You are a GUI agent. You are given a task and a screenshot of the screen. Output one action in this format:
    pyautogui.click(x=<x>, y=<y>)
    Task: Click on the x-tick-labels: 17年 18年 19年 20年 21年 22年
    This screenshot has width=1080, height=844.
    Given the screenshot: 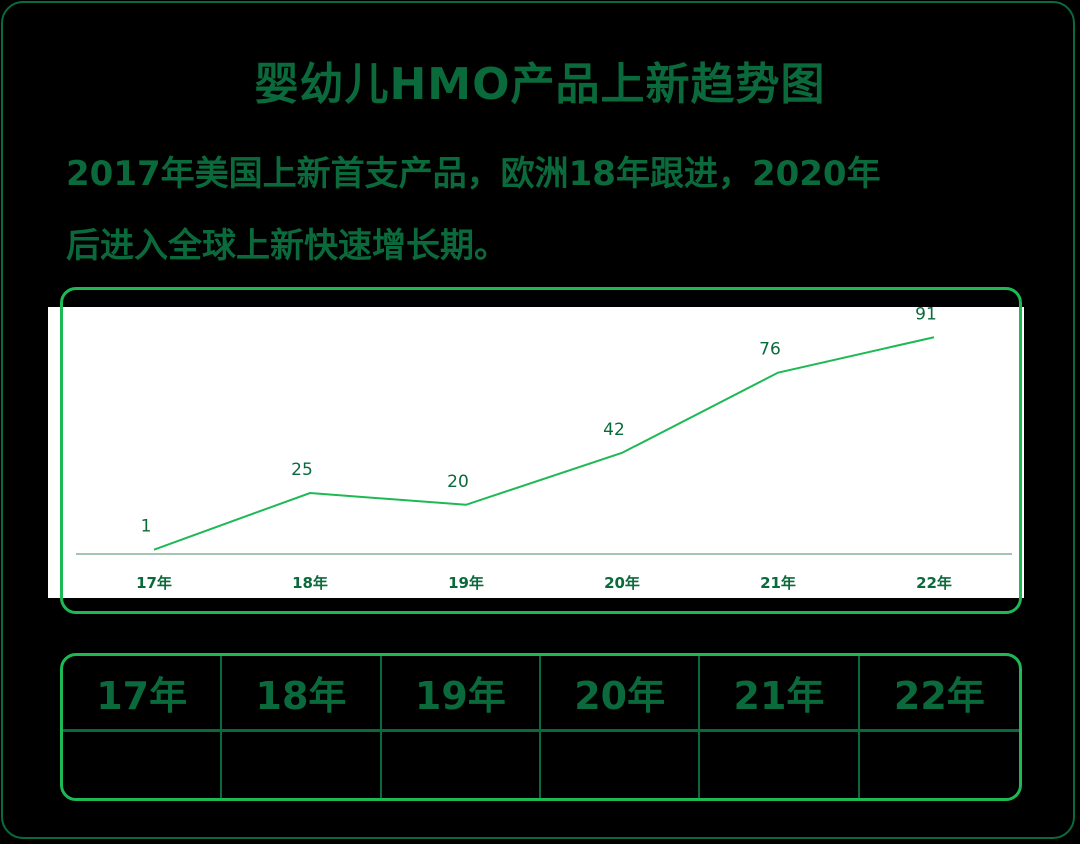 What is the action you would take?
    pyautogui.click(x=544, y=583)
    